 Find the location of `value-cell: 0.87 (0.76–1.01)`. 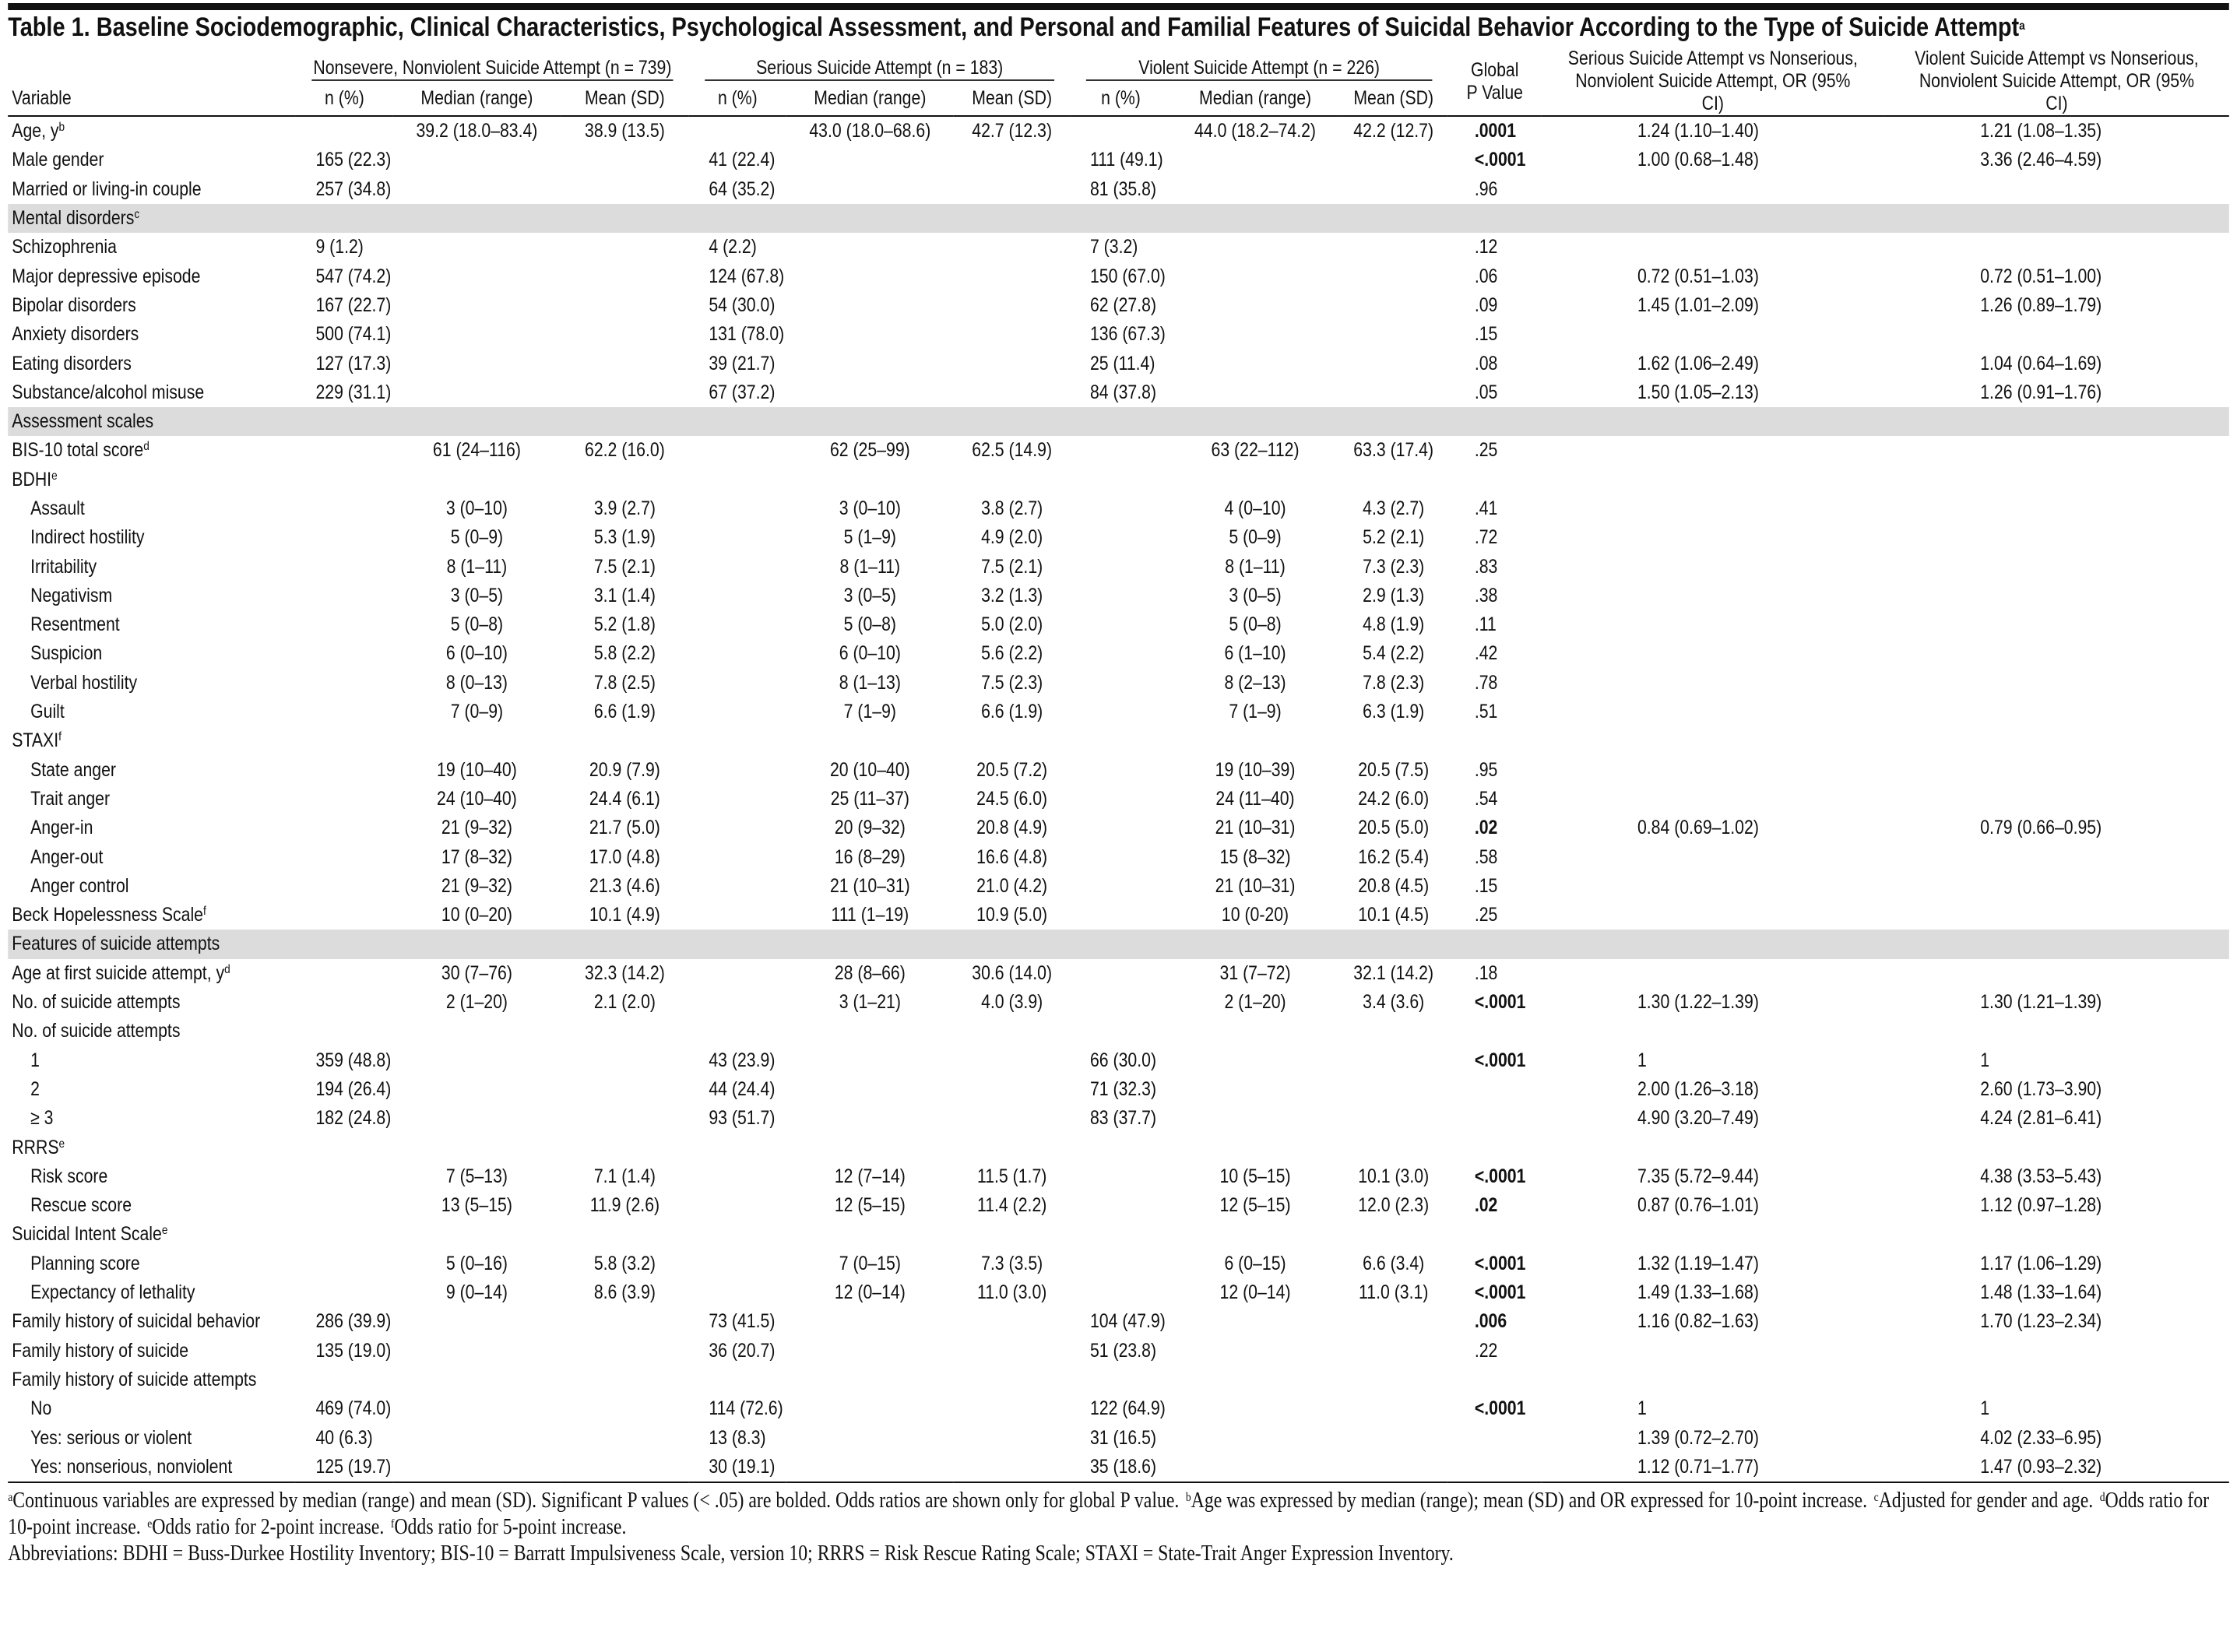

value-cell: 0.87 (0.76–1.01) is located at coordinates (1698, 1205).